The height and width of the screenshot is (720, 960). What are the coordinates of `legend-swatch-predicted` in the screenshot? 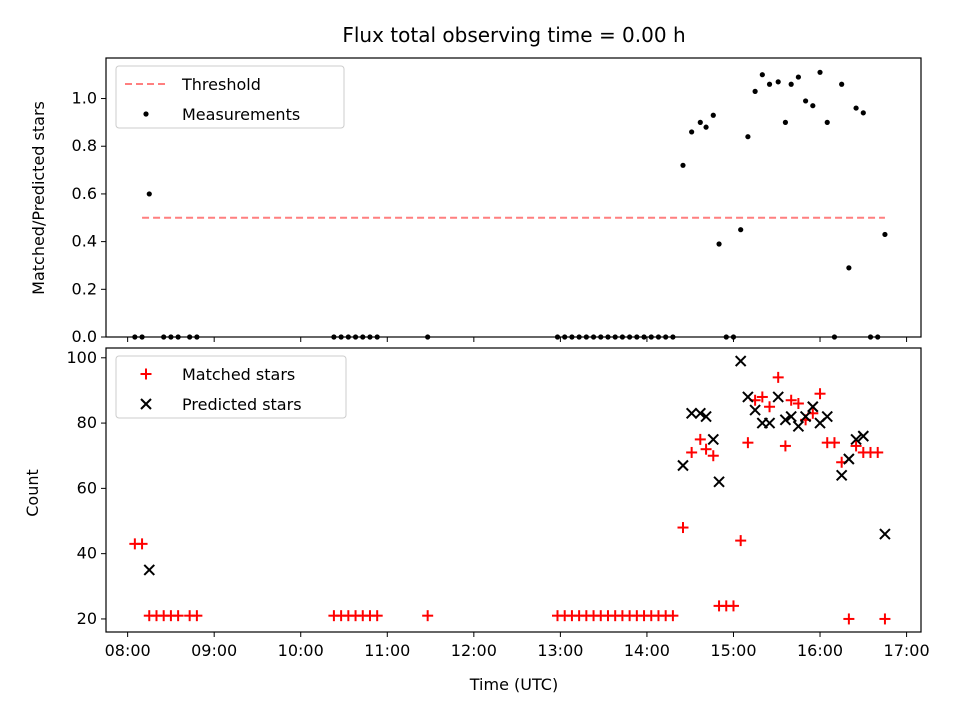 It's located at (146, 404).